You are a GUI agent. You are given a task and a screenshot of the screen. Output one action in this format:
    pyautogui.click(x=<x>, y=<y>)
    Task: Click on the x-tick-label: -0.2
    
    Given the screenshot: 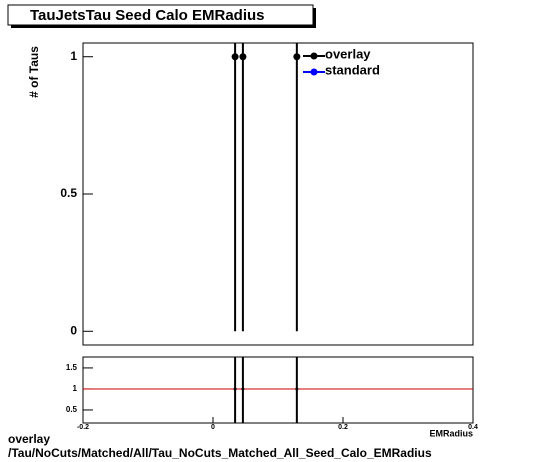 What is the action you would take?
    pyautogui.click(x=83, y=427)
    